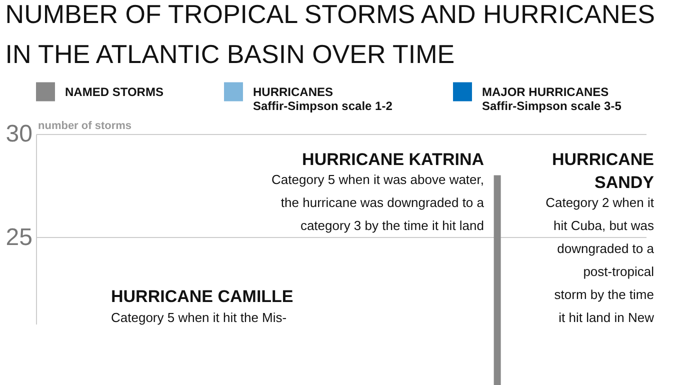 The image size is (696, 385). What do you see at coordinates (19, 237) in the screenshot?
I see `y-tick-label: 25` at bounding box center [19, 237].